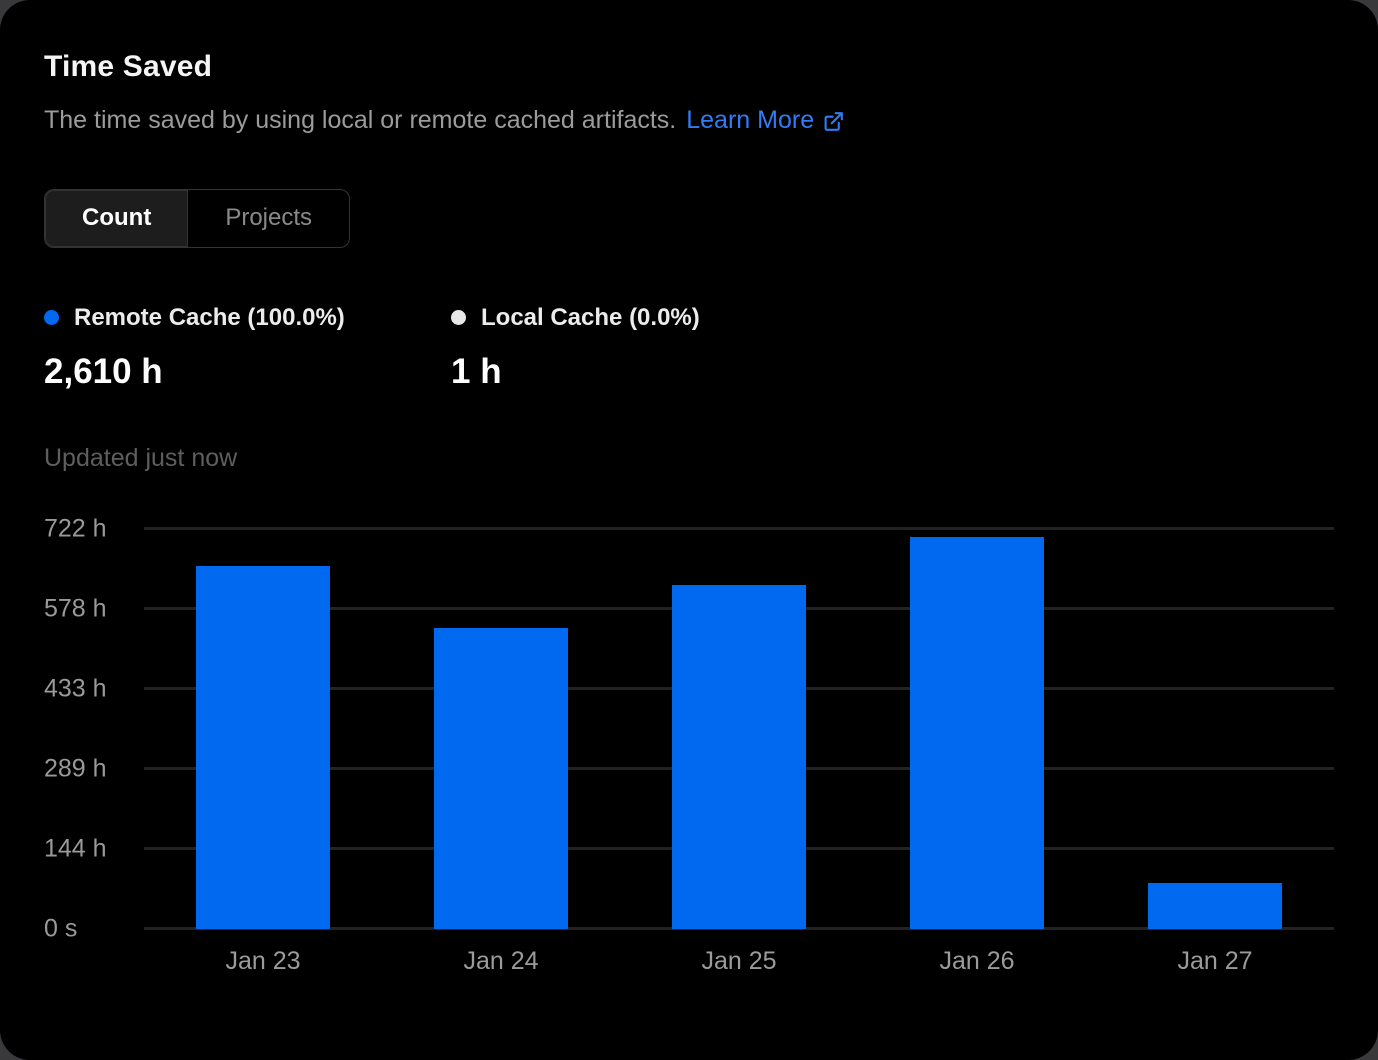 This screenshot has width=1378, height=1060. What do you see at coordinates (977, 960) in the screenshot?
I see `x-axis-label: Jan 26` at bounding box center [977, 960].